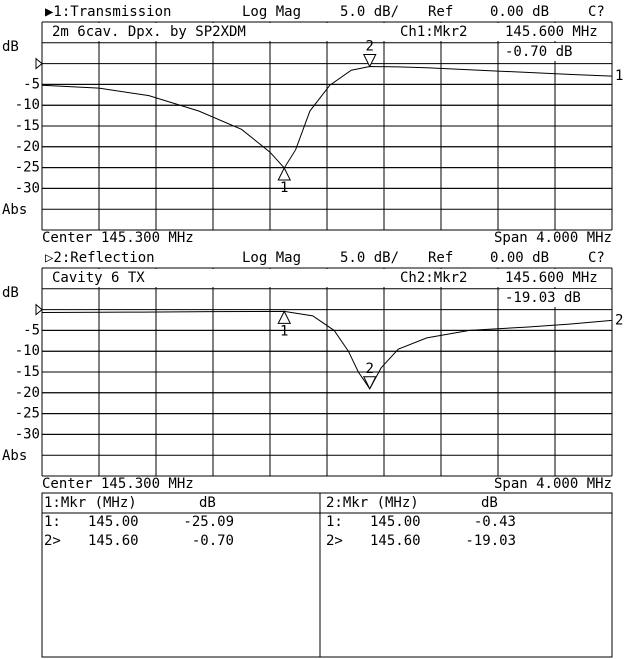  Describe the element at coordinates (90, 503) in the screenshot. I see `table-header: 1:Mkr (MHz)` at that location.